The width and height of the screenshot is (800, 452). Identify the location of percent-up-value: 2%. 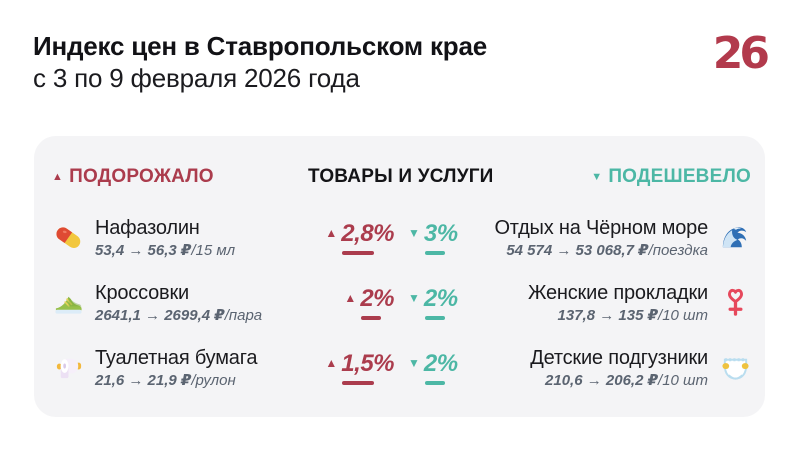
(377, 302).